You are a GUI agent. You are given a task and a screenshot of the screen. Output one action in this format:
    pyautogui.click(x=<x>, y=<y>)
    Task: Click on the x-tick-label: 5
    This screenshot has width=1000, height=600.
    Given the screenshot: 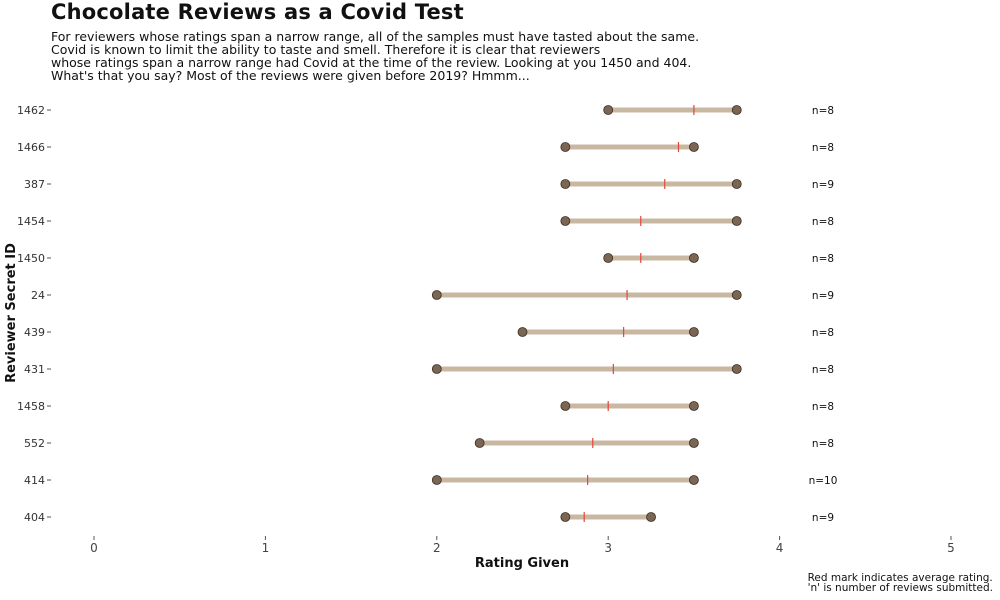 What is the action you would take?
    pyautogui.click(x=951, y=548)
    